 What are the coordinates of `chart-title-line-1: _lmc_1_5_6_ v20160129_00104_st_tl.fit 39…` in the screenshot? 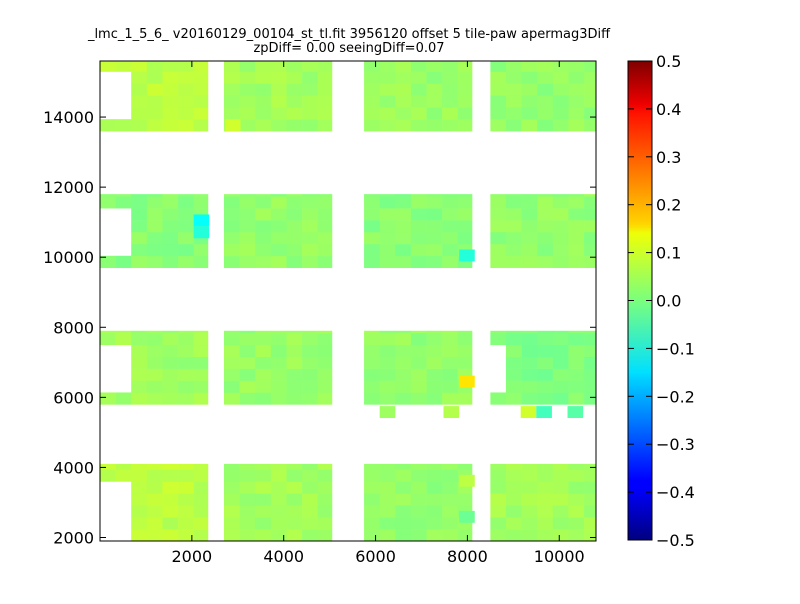 It's located at (349, 34).